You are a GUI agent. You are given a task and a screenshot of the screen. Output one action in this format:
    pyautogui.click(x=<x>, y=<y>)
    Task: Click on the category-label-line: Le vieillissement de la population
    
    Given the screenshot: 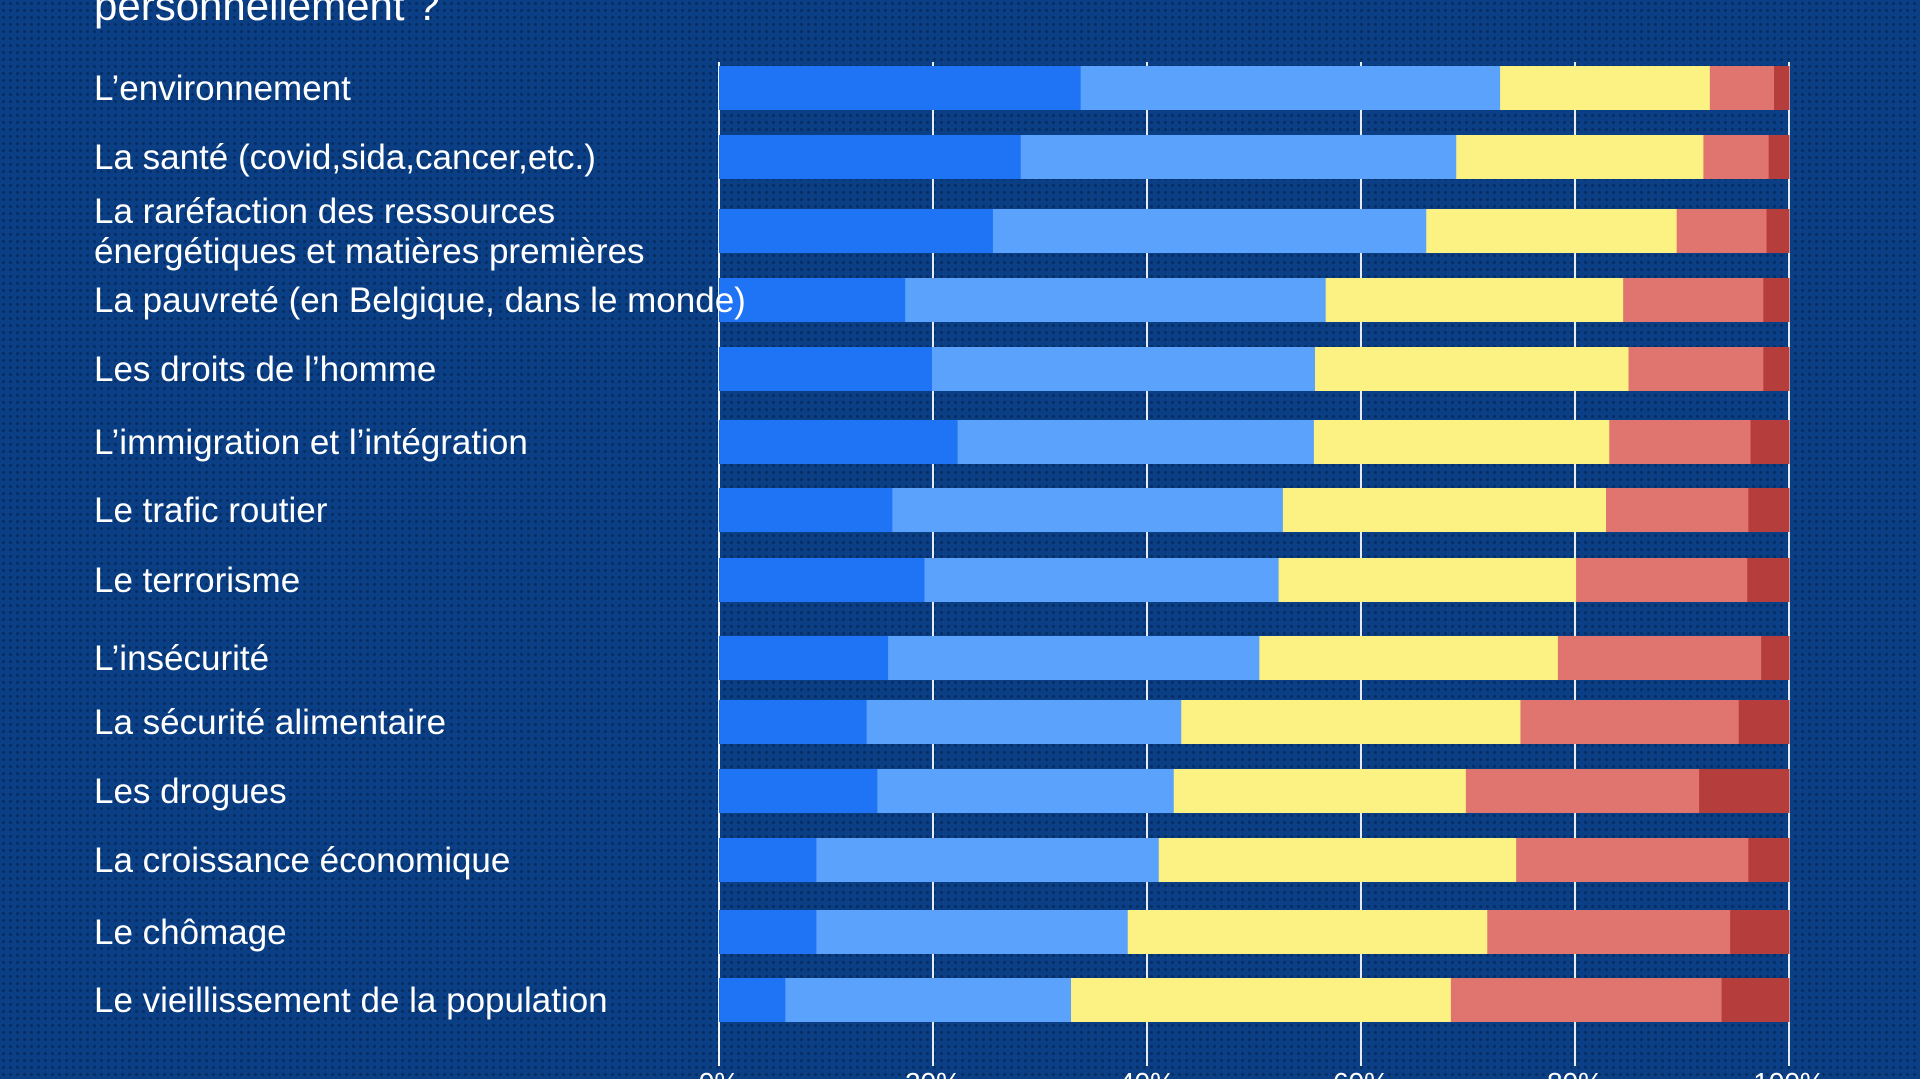 What is the action you would take?
    pyautogui.click(x=351, y=1000)
    